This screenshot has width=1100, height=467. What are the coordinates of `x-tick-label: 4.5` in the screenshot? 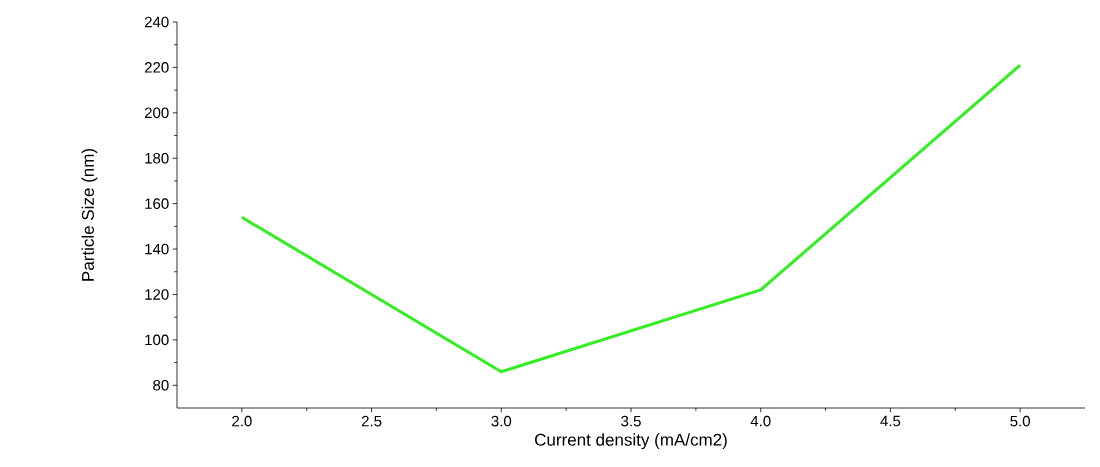 It's located at (890, 421).